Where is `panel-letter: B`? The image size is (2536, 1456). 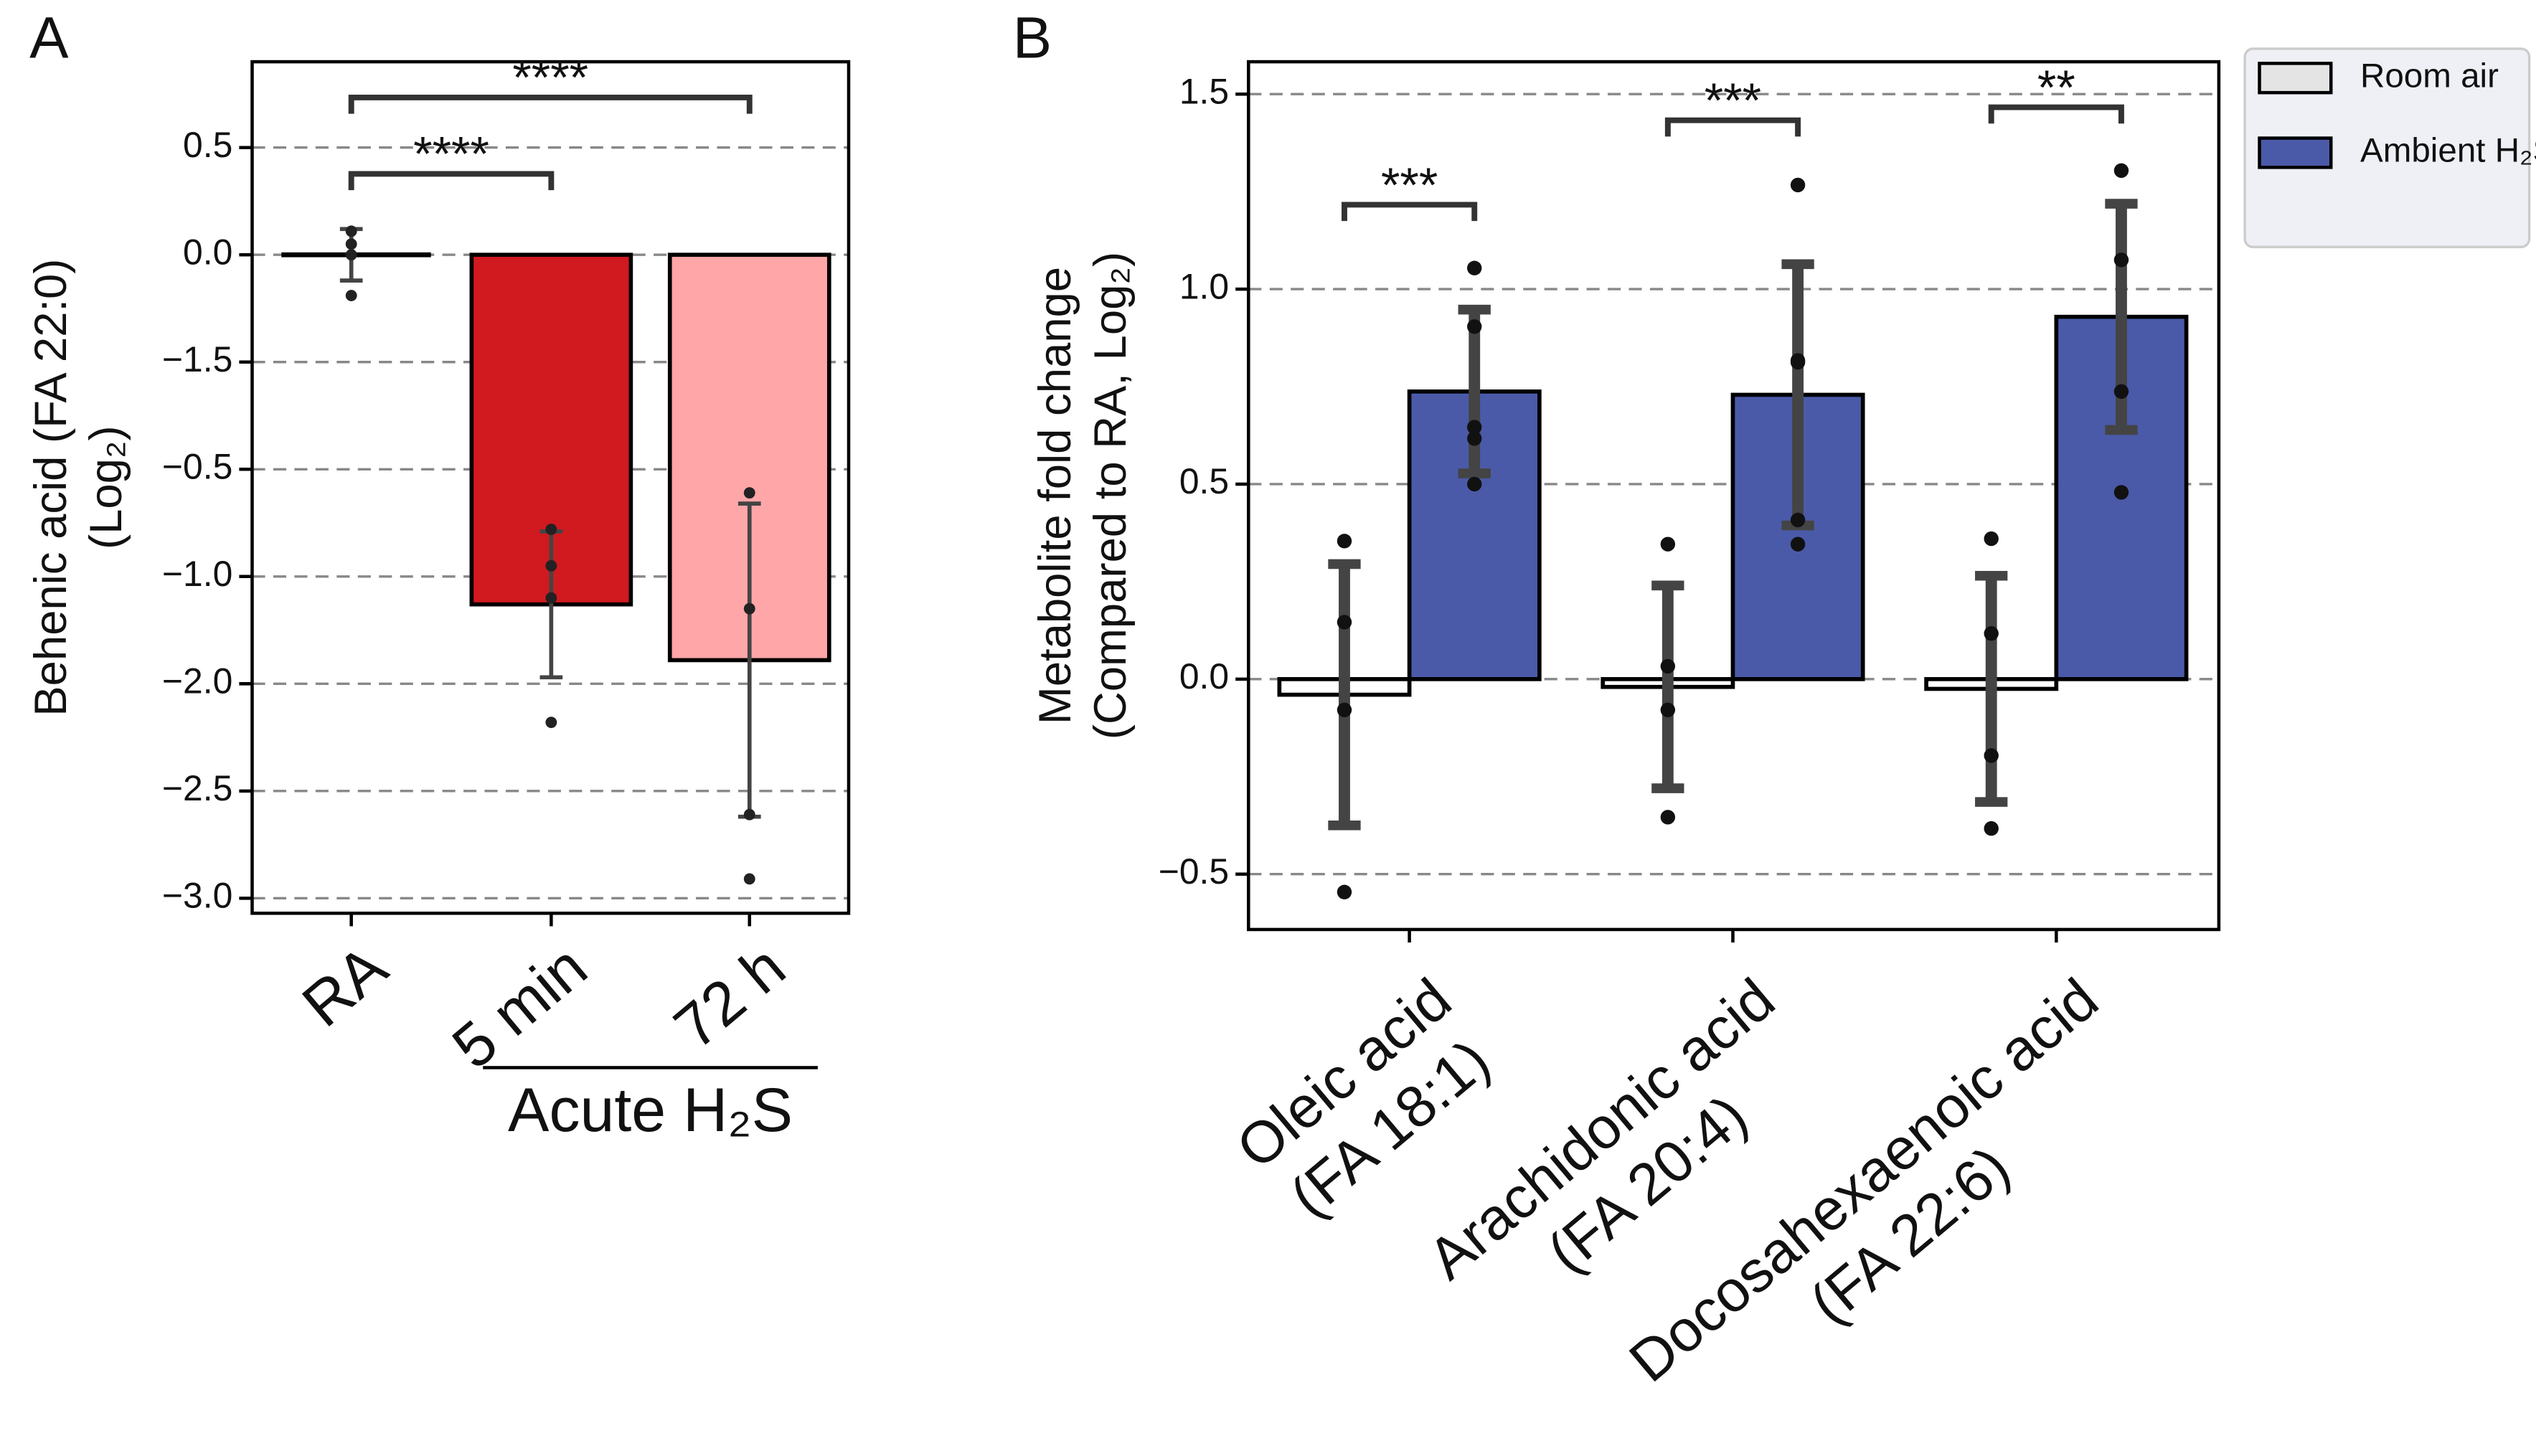
panel-letter: B is located at coordinates (1033, 37).